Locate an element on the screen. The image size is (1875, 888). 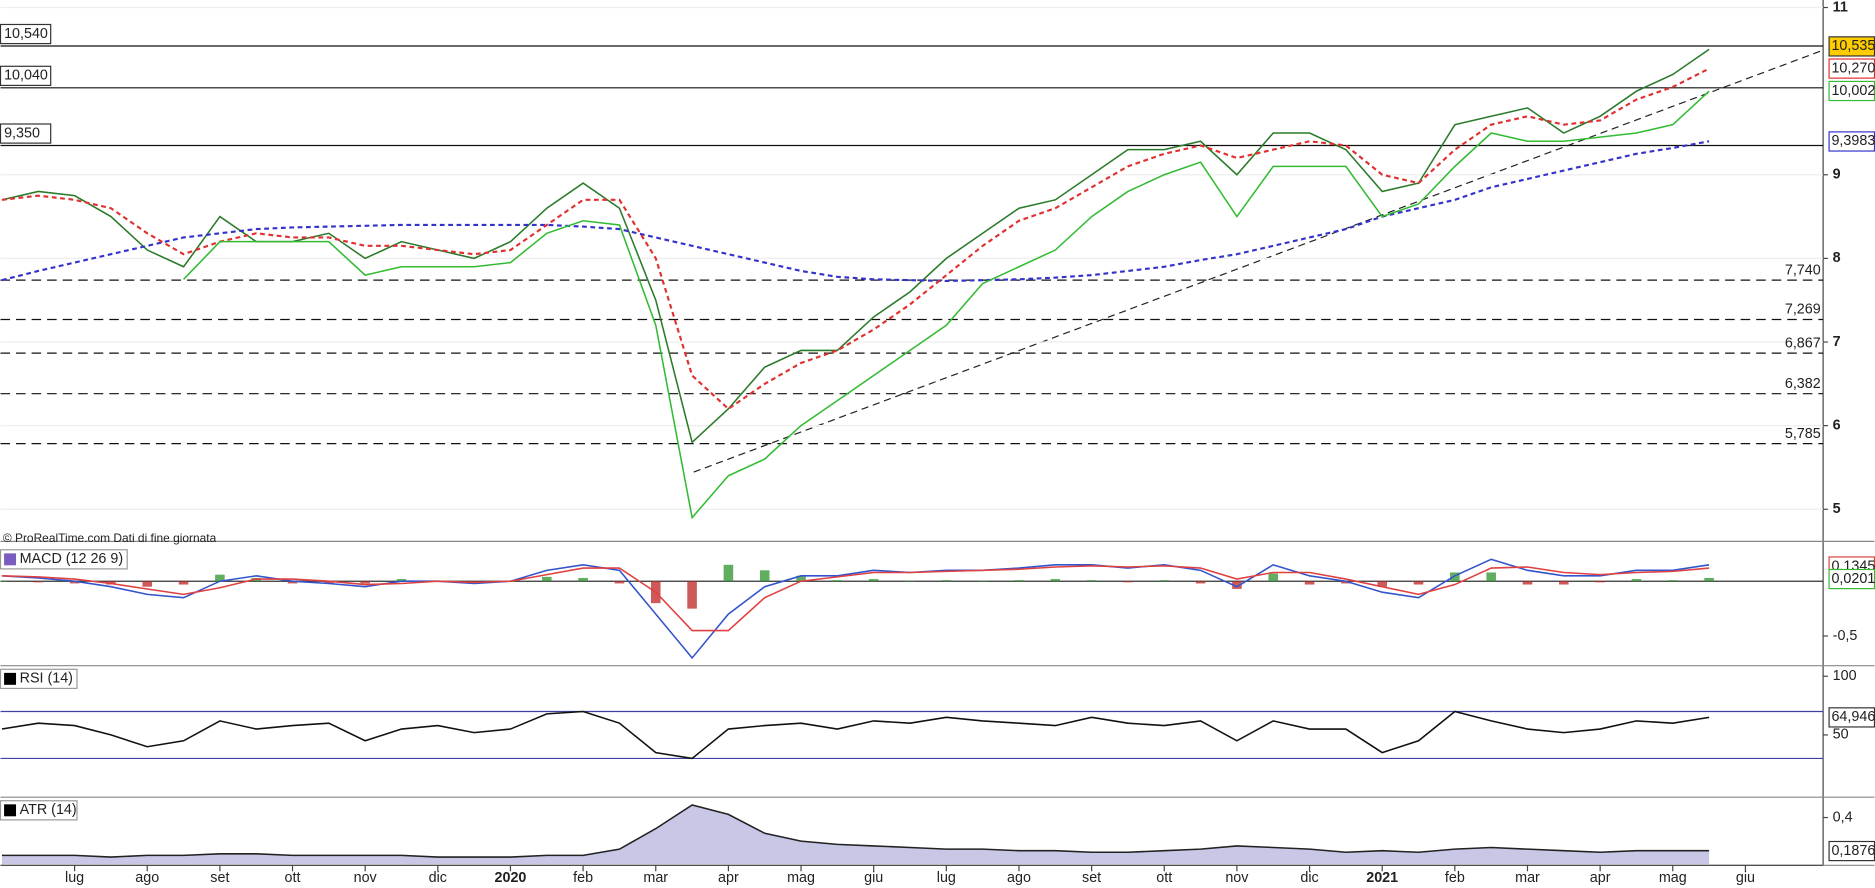
value-label: 0,0201 is located at coordinates (1853, 579).